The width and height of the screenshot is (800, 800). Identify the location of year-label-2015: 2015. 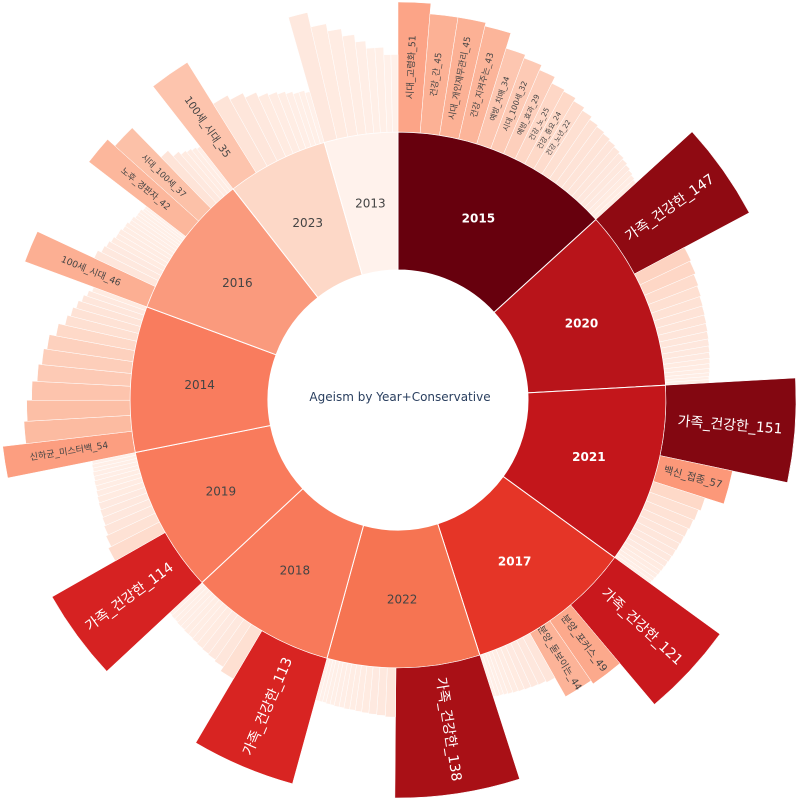
(478, 218).